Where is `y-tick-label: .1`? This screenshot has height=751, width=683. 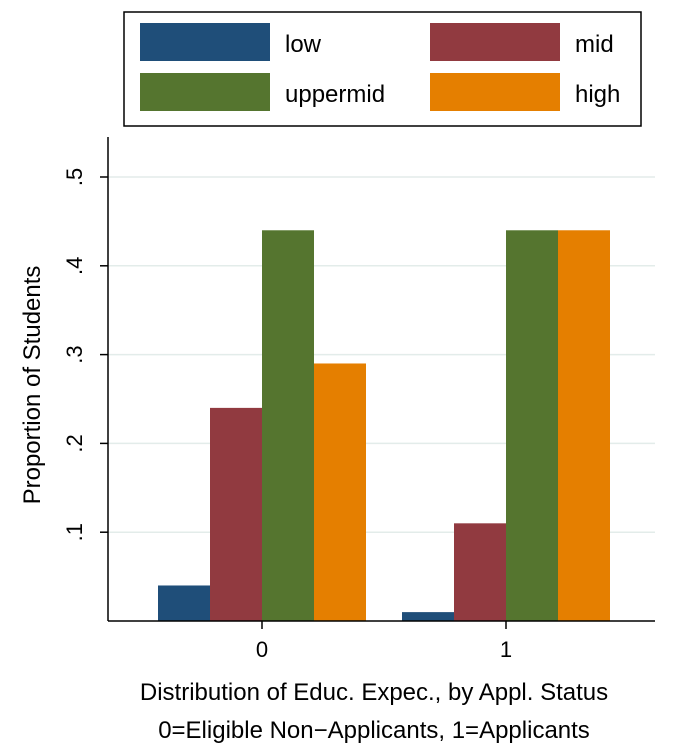 y-tick-label: .1 is located at coordinates (74, 532).